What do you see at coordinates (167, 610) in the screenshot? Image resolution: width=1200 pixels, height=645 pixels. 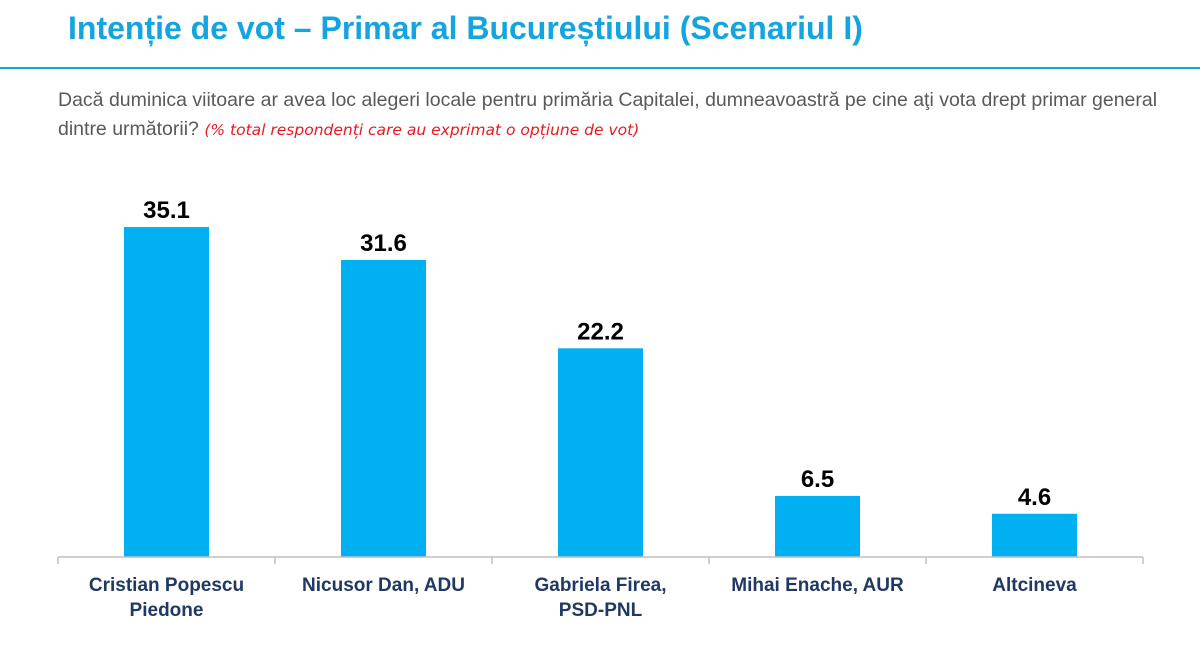 I see `category-label-line: Piedone` at bounding box center [167, 610].